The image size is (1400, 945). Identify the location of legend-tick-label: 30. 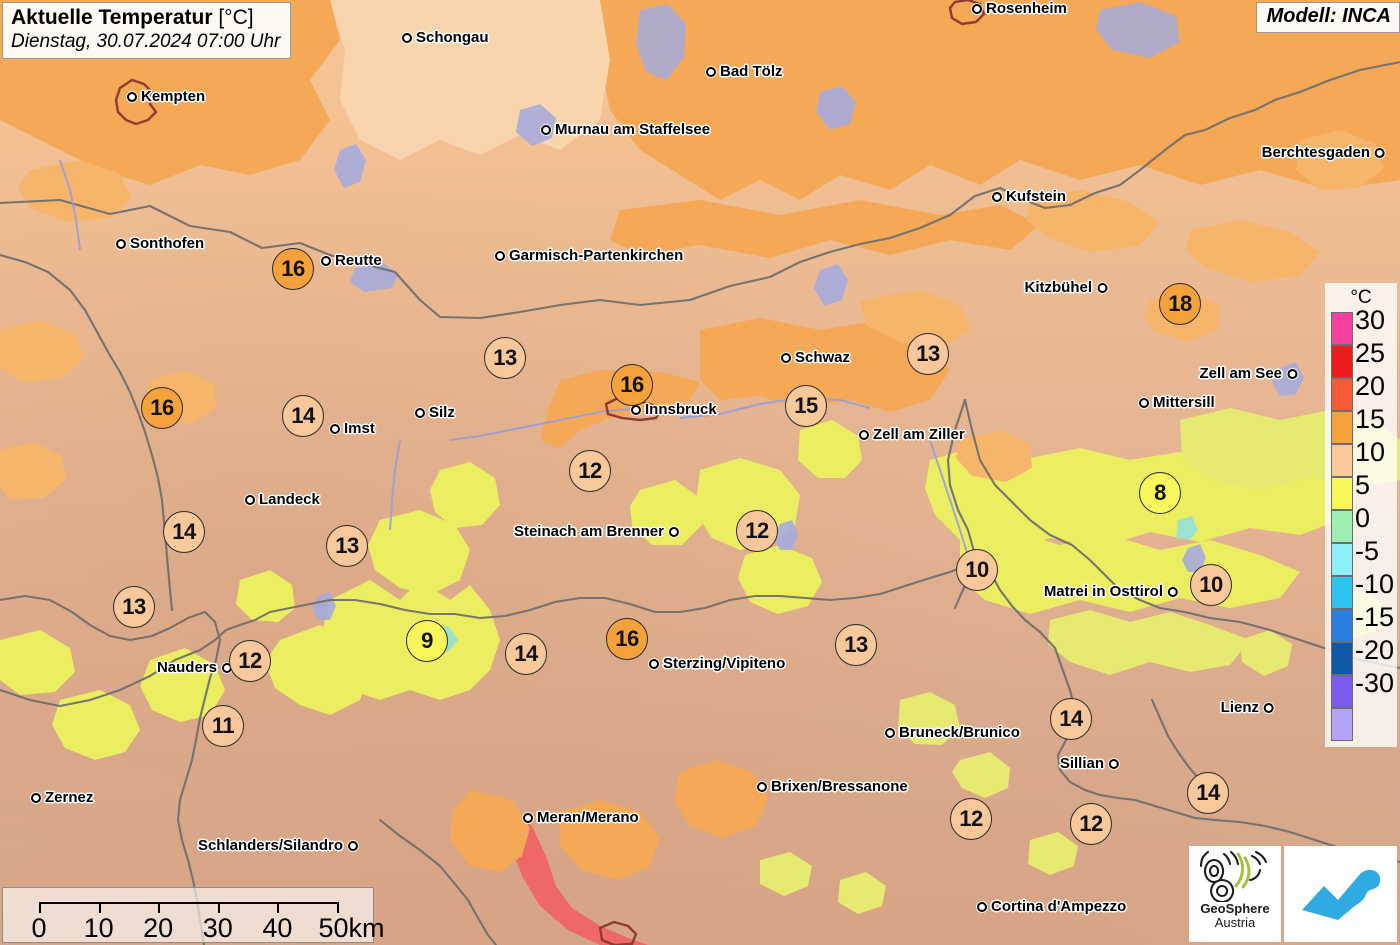
(1370, 320).